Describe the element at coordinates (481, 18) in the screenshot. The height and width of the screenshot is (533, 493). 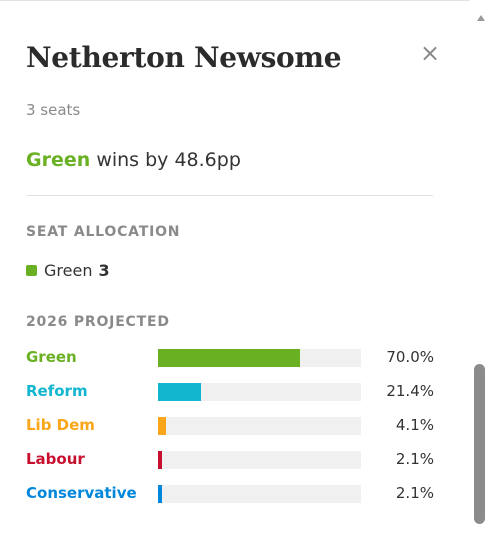
I see `scroll-up-icon` at that location.